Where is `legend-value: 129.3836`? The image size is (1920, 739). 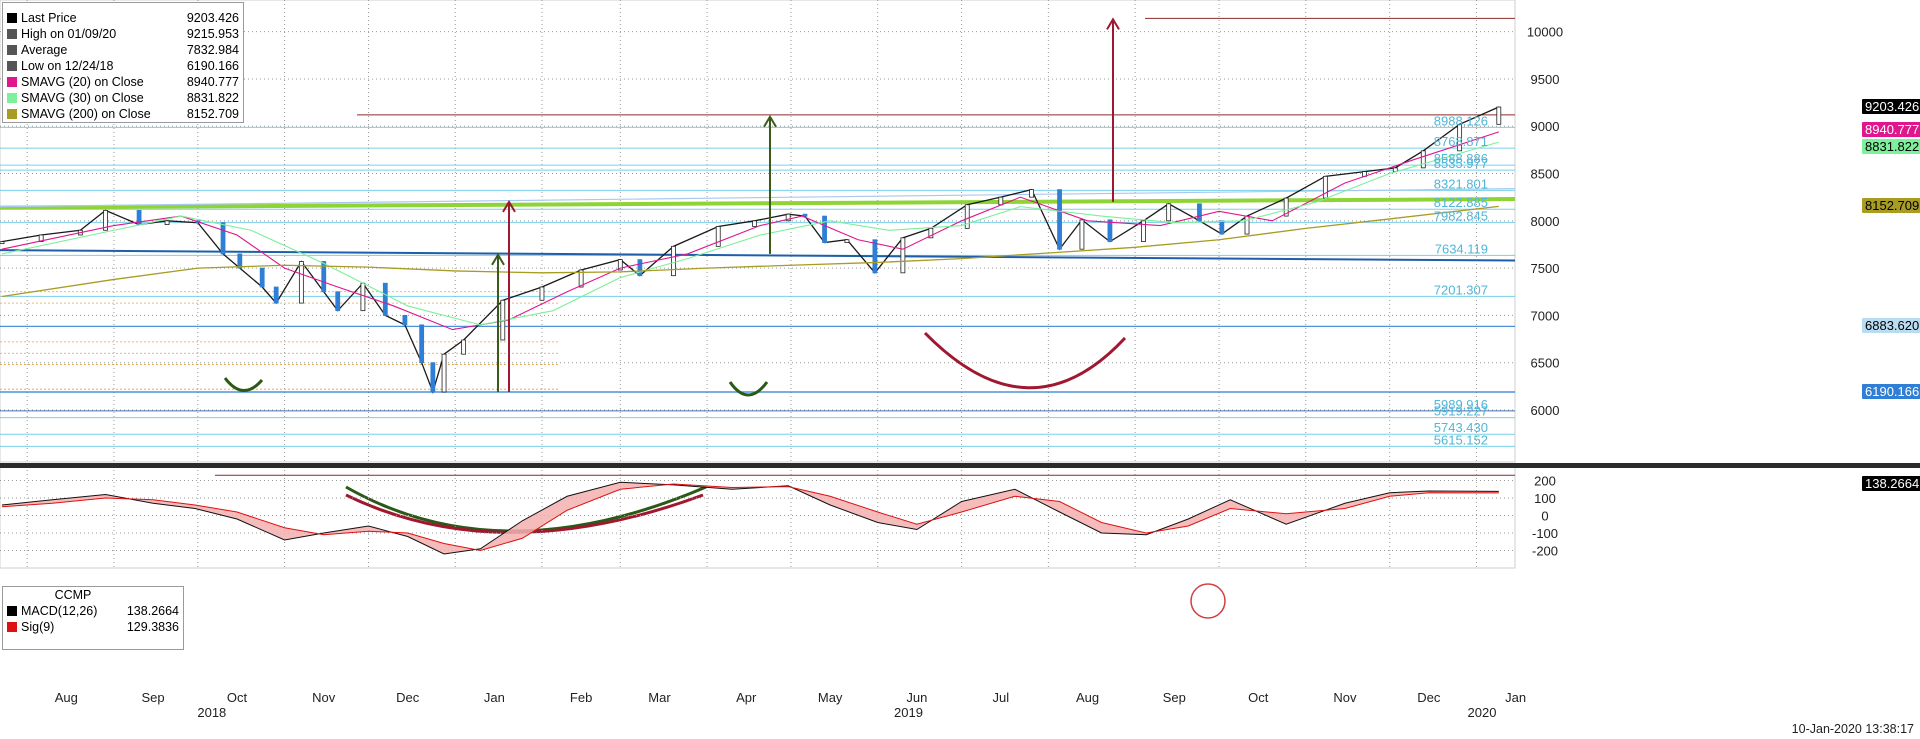
legend-value: 129.3836 is located at coordinates (152, 627).